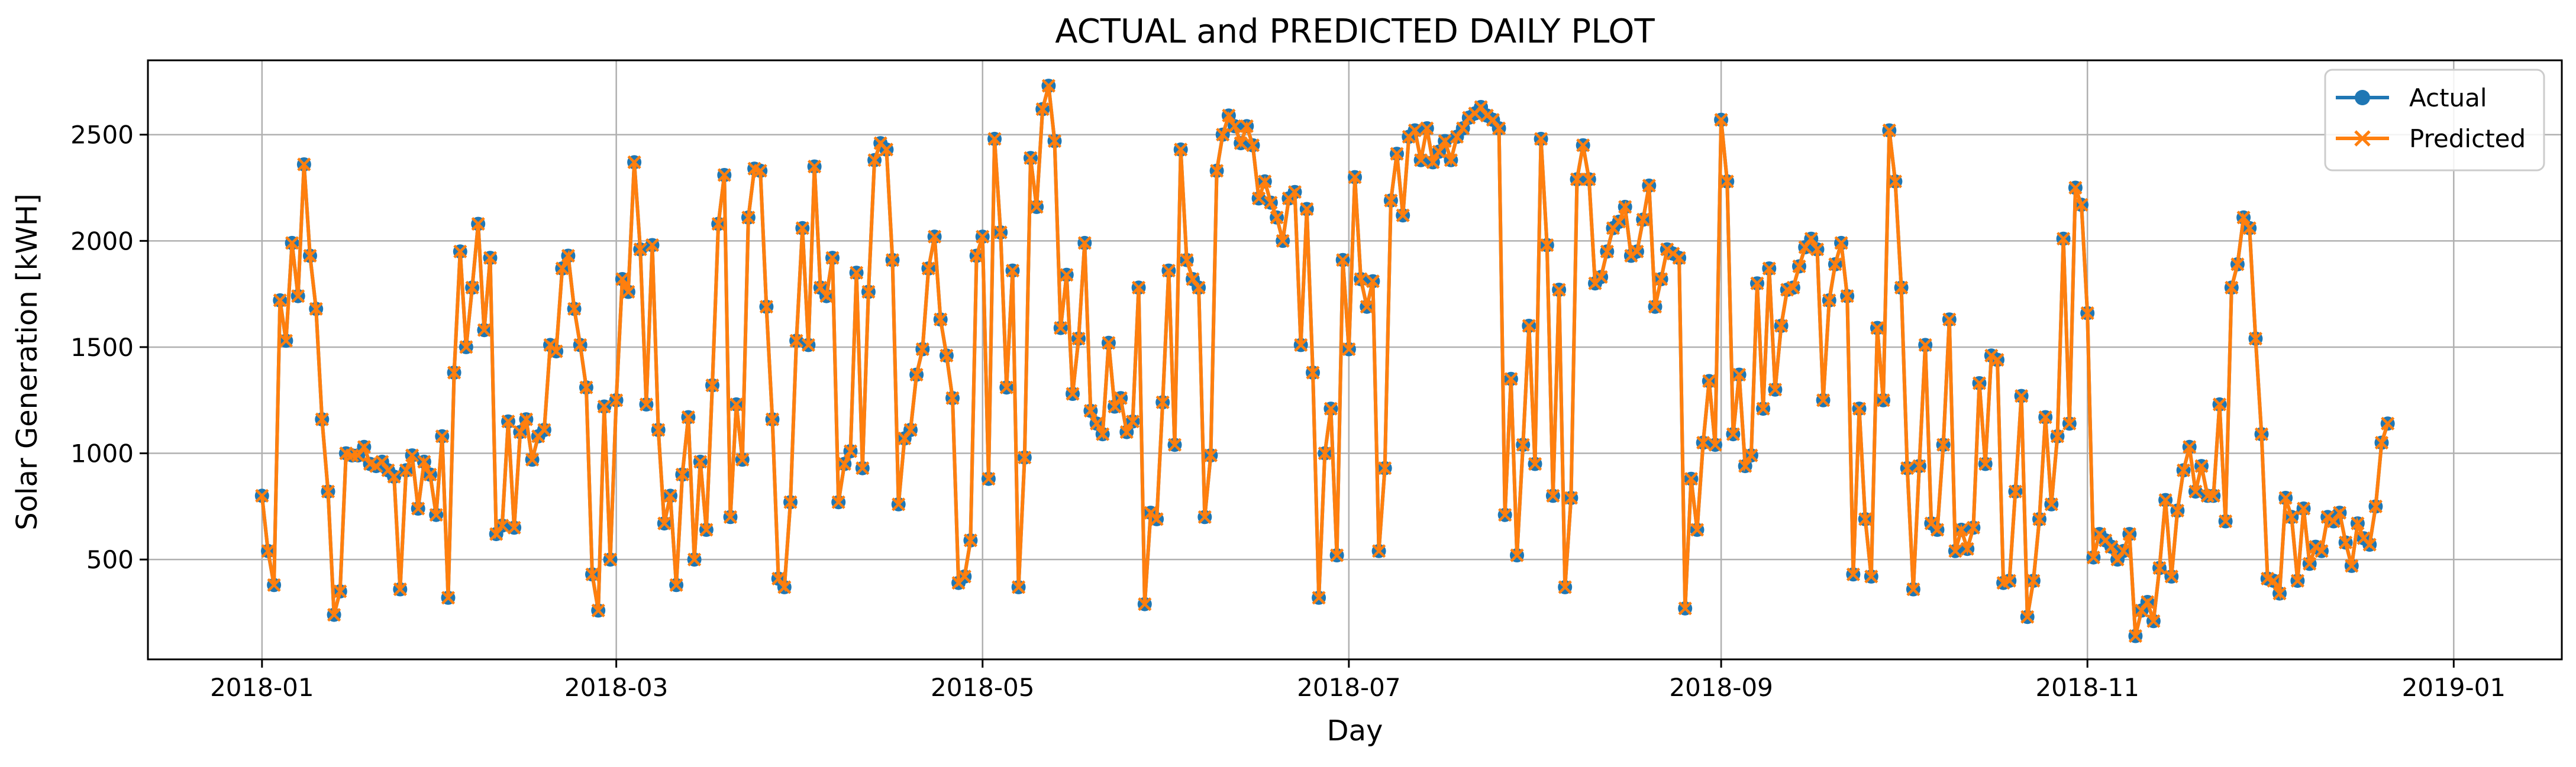 The height and width of the screenshot is (767, 2576). I want to click on y-tick-label: 1000, so click(102, 453).